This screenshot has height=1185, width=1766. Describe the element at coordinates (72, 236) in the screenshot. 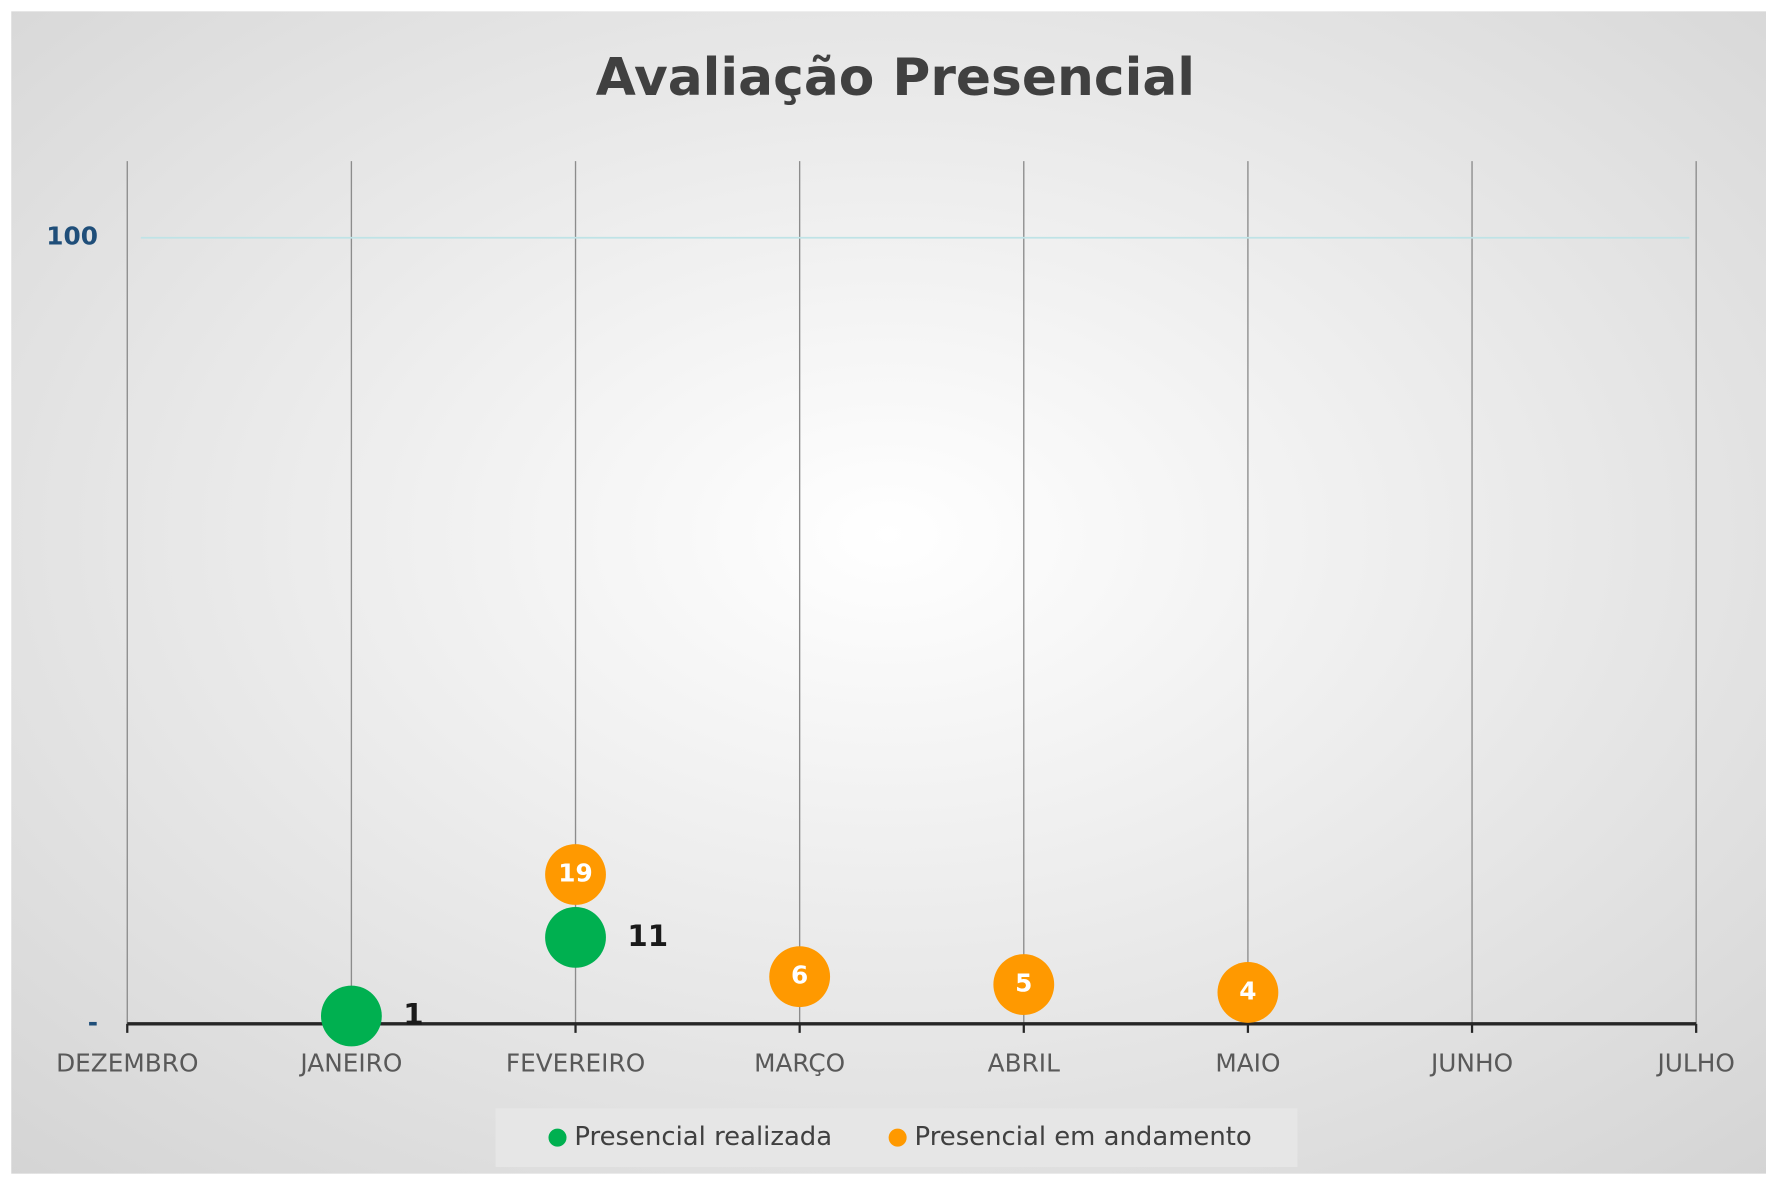

I see `y-tick-label: 100` at that location.